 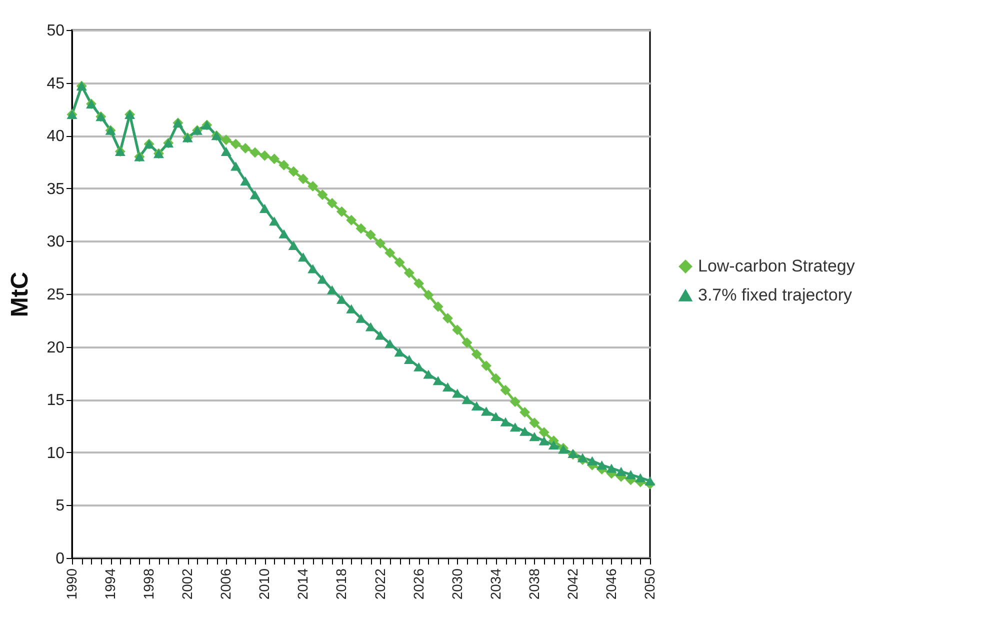 What do you see at coordinates (60, 506) in the screenshot?
I see `y-tick-label: 5` at bounding box center [60, 506].